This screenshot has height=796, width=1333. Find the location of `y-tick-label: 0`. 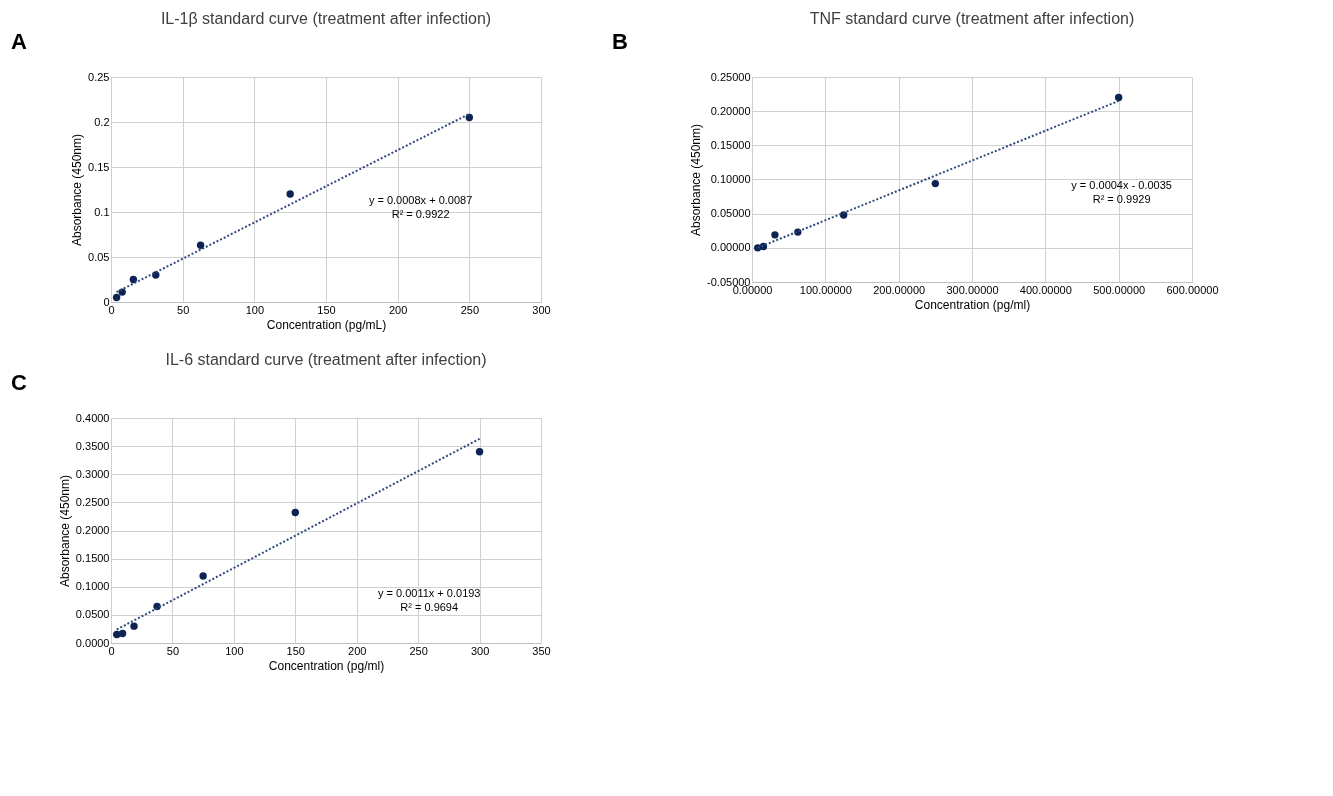

y-tick-label: 0 is located at coordinates (106, 301).